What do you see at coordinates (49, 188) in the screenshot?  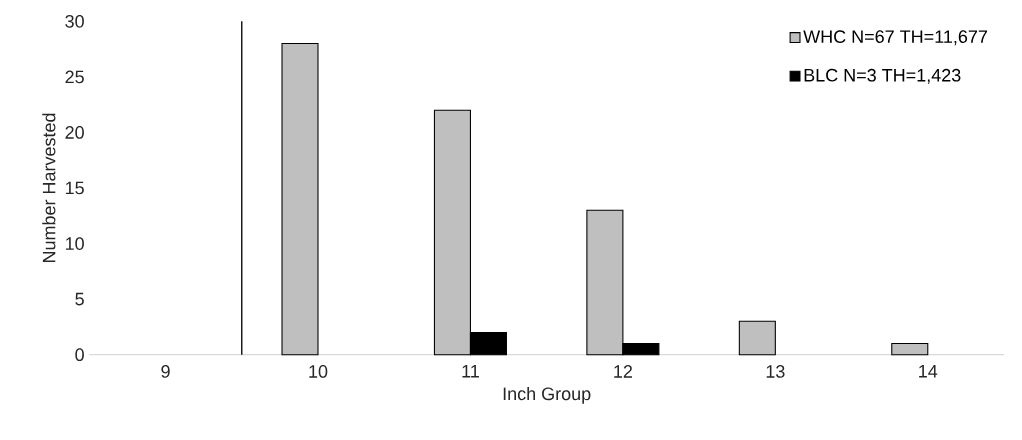 I see `y-axis-title: Number Harvested` at bounding box center [49, 188].